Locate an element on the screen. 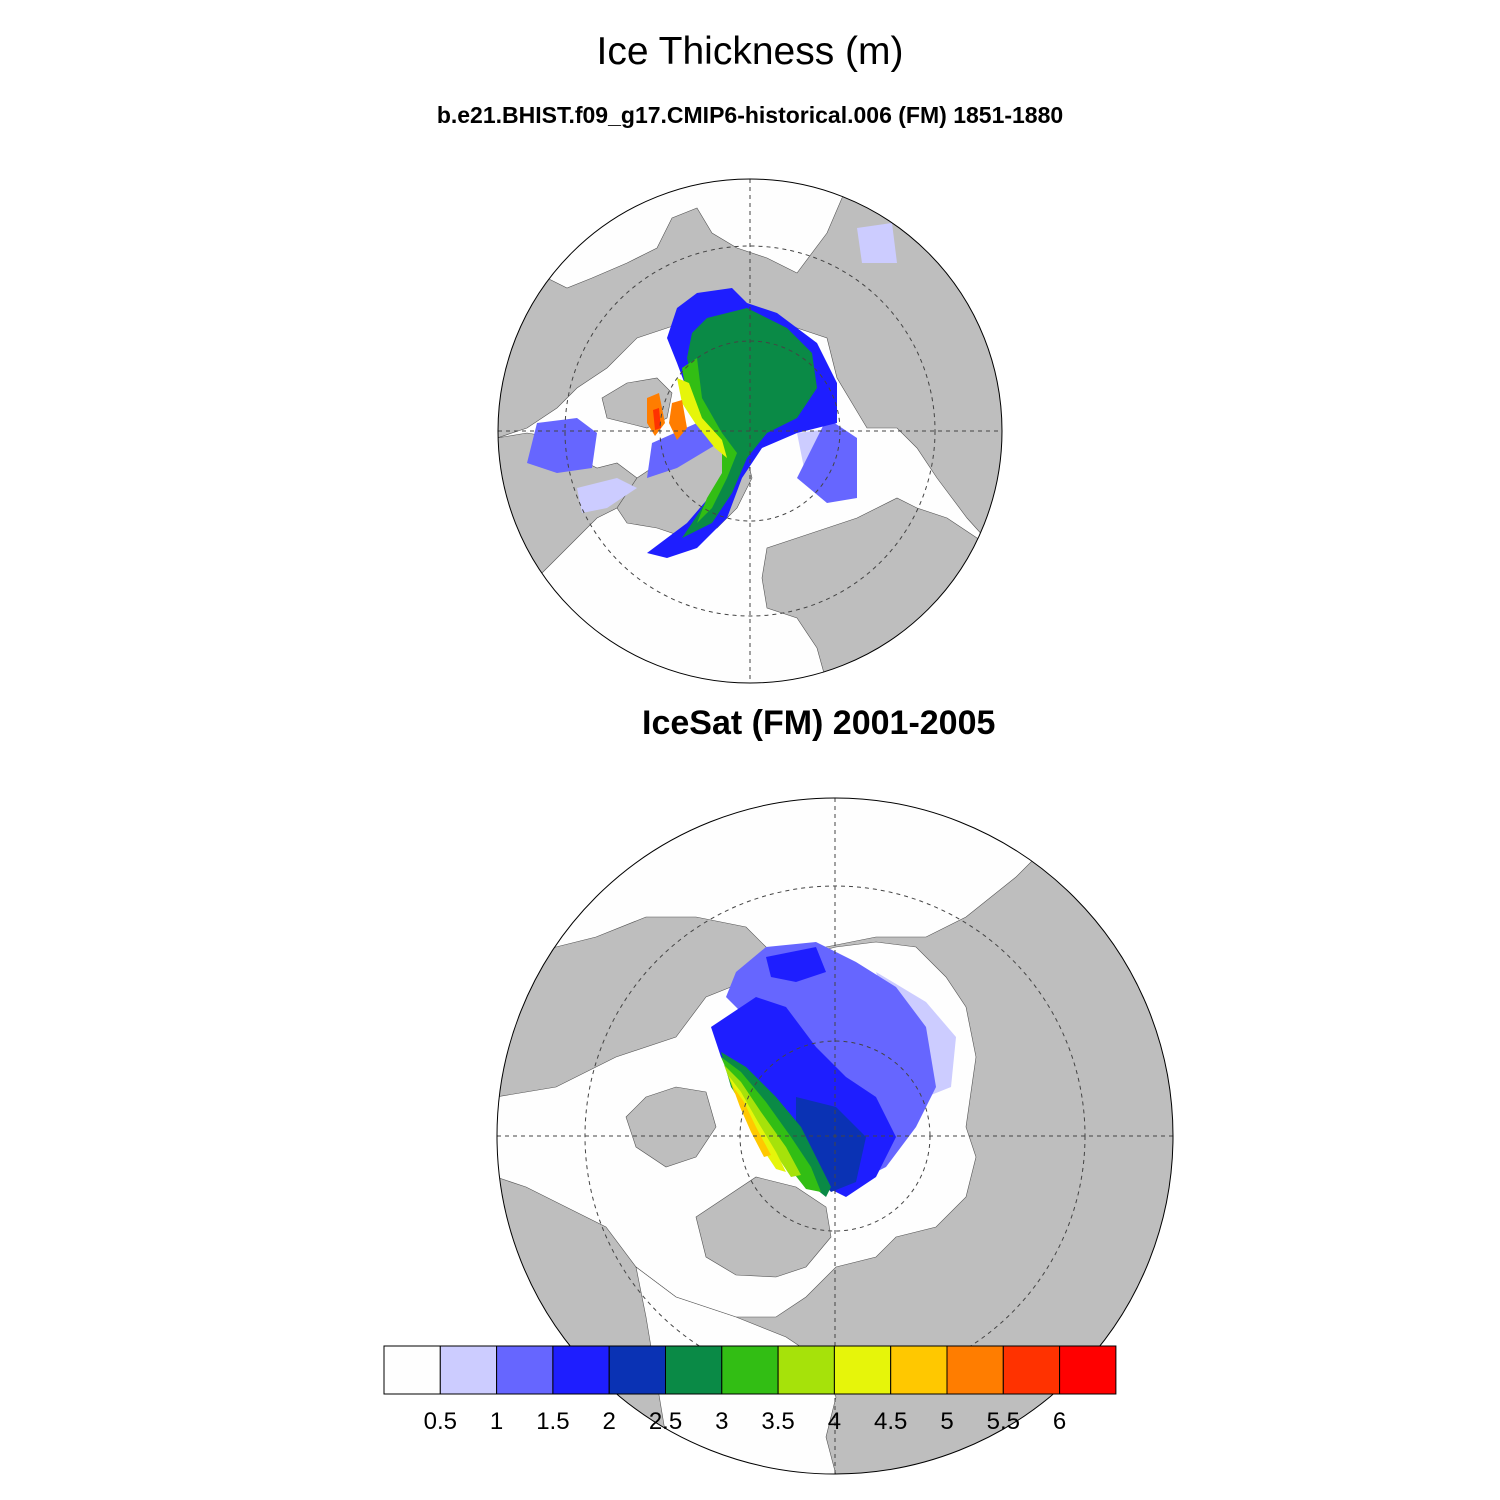 This screenshot has width=1500, height=1500. ice-red is located at coordinates (657, 419).